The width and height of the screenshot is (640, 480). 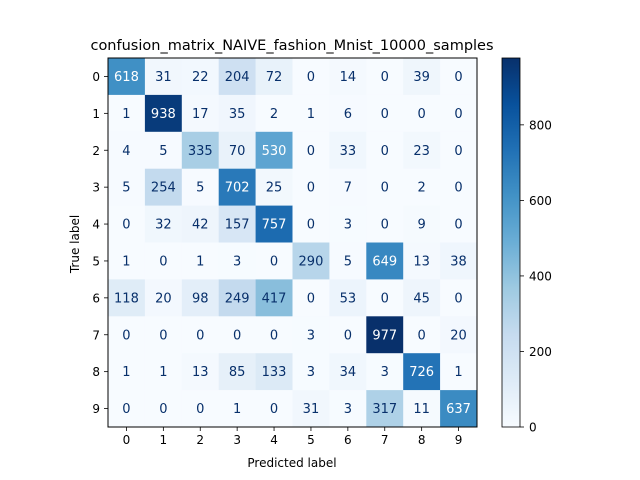 I want to click on cell-value-label: 11, so click(x=421, y=409).